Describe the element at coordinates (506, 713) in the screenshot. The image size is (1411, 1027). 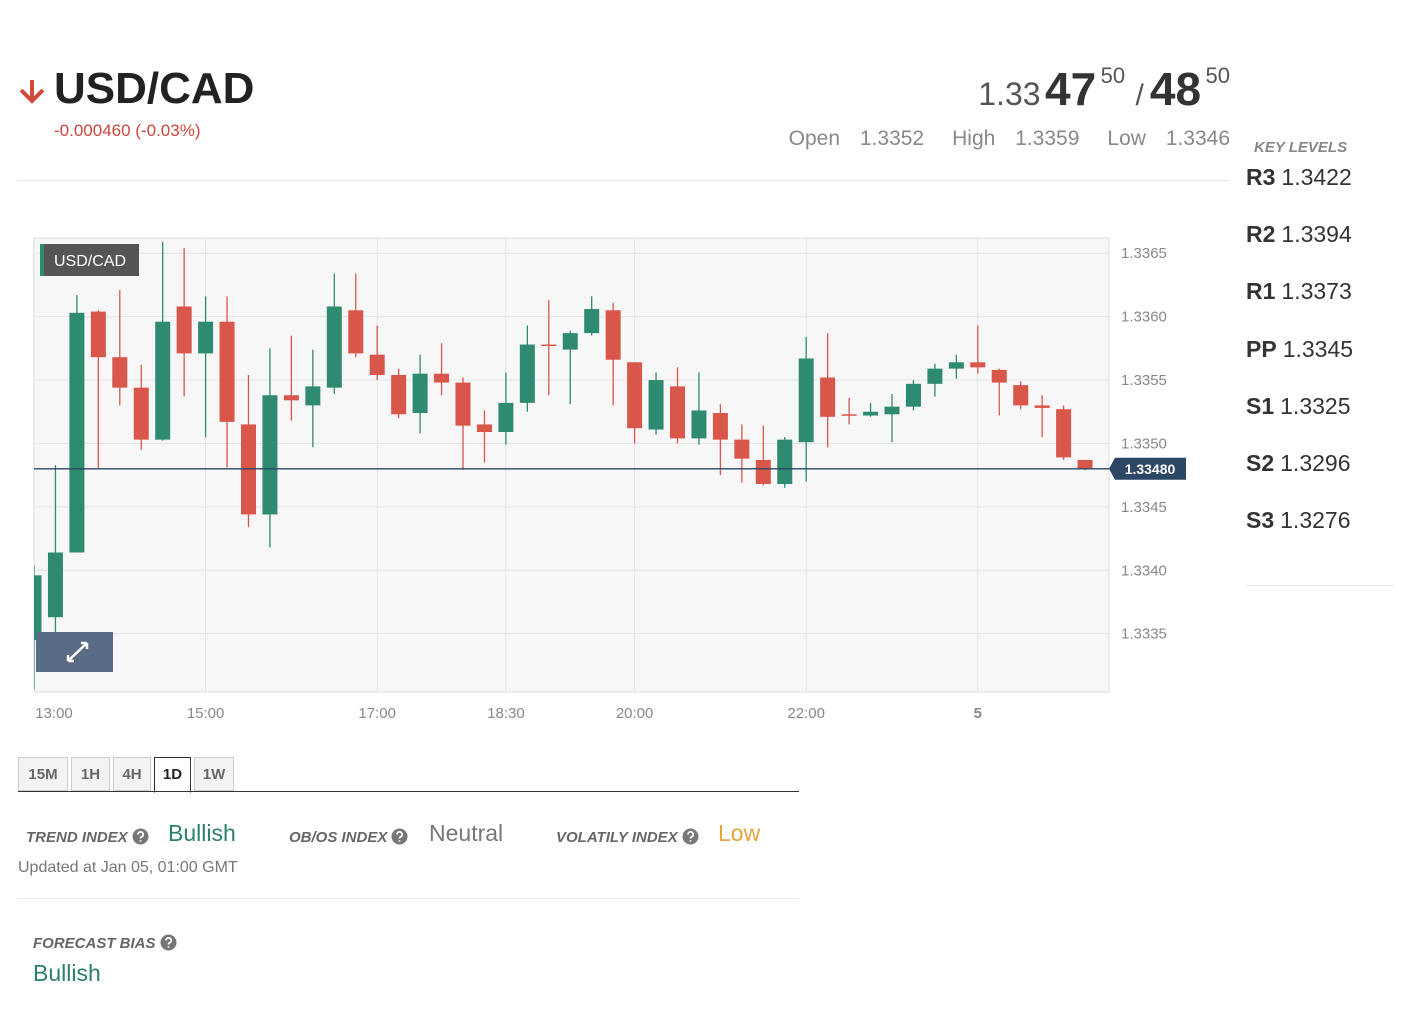
I see `x-tick-label: 18:30` at that location.